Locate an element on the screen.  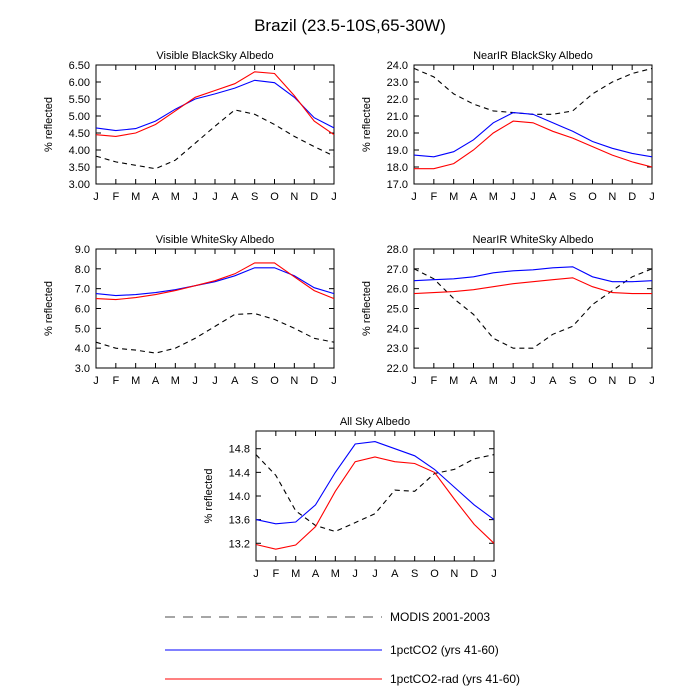
panel-title: Visible WhiteSky Albedo is located at coordinates (215, 240).